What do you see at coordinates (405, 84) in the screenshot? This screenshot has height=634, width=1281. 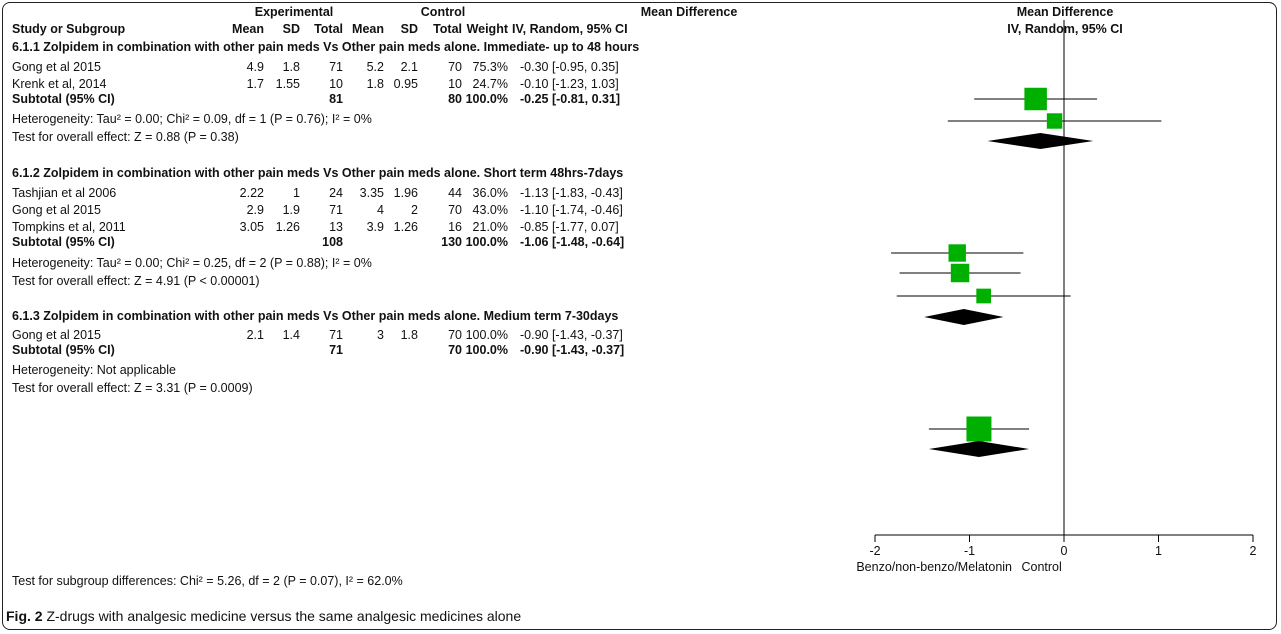 I see `sd2: 0.95` at bounding box center [405, 84].